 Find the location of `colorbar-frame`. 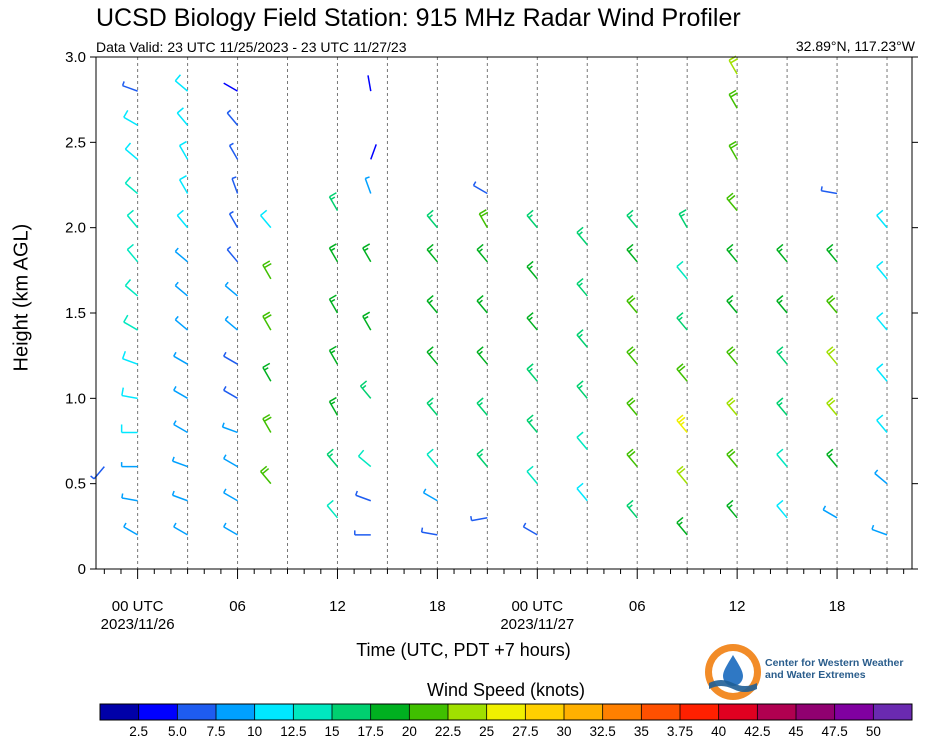

colorbar-frame is located at coordinates (506, 712).